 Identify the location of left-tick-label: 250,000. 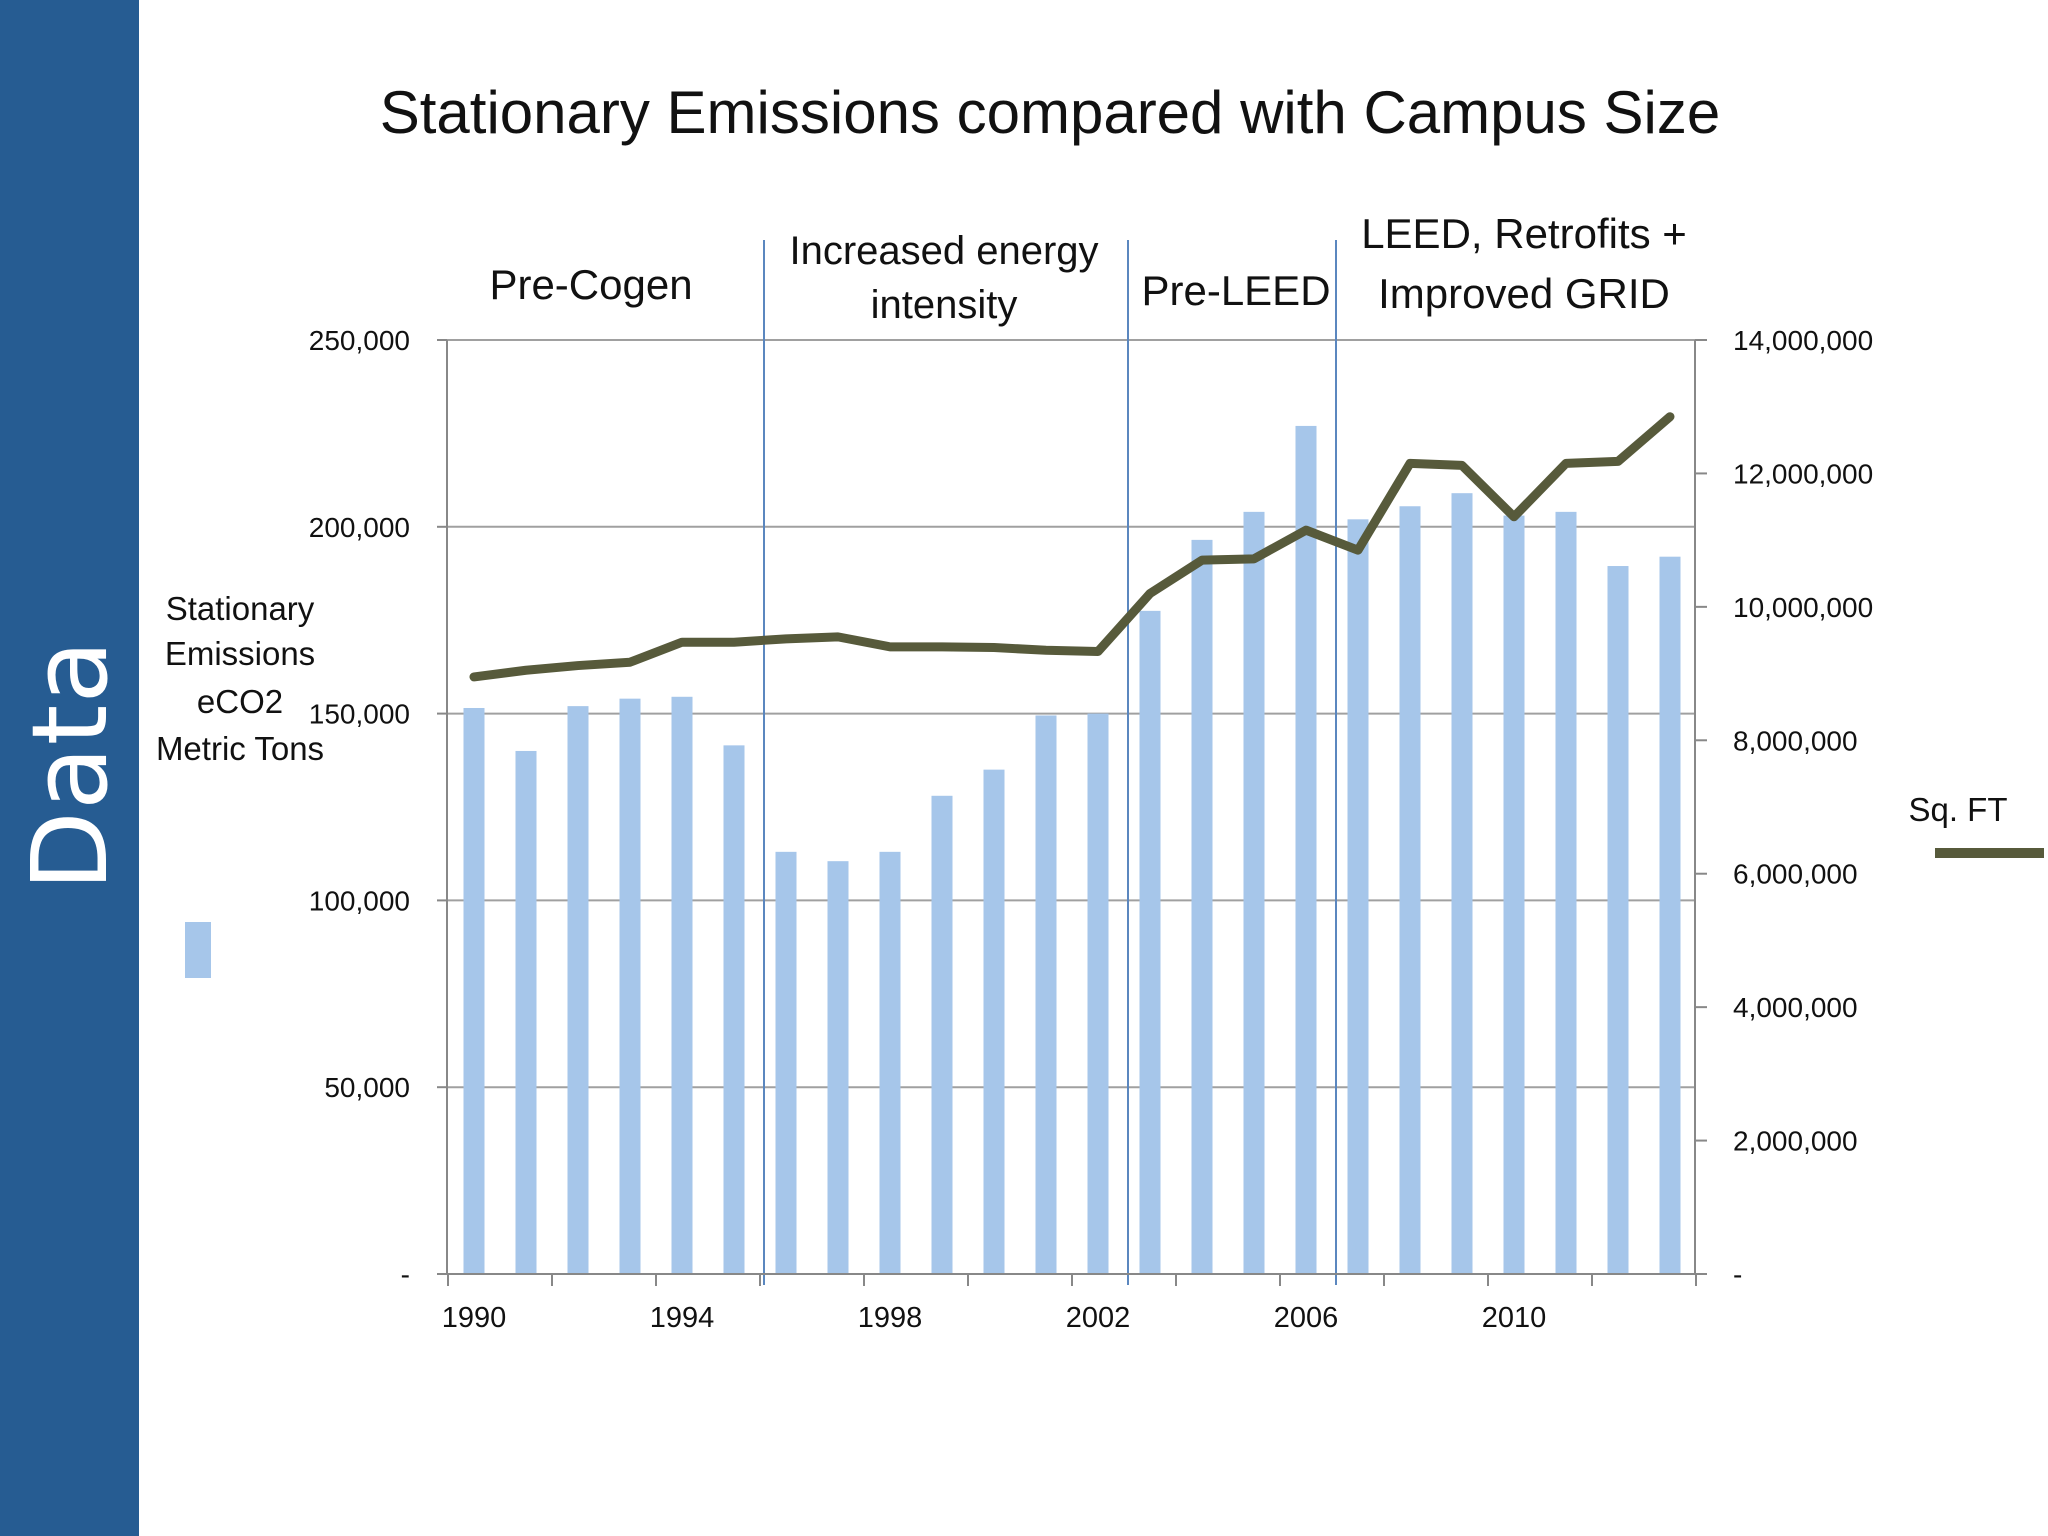
(359, 340).